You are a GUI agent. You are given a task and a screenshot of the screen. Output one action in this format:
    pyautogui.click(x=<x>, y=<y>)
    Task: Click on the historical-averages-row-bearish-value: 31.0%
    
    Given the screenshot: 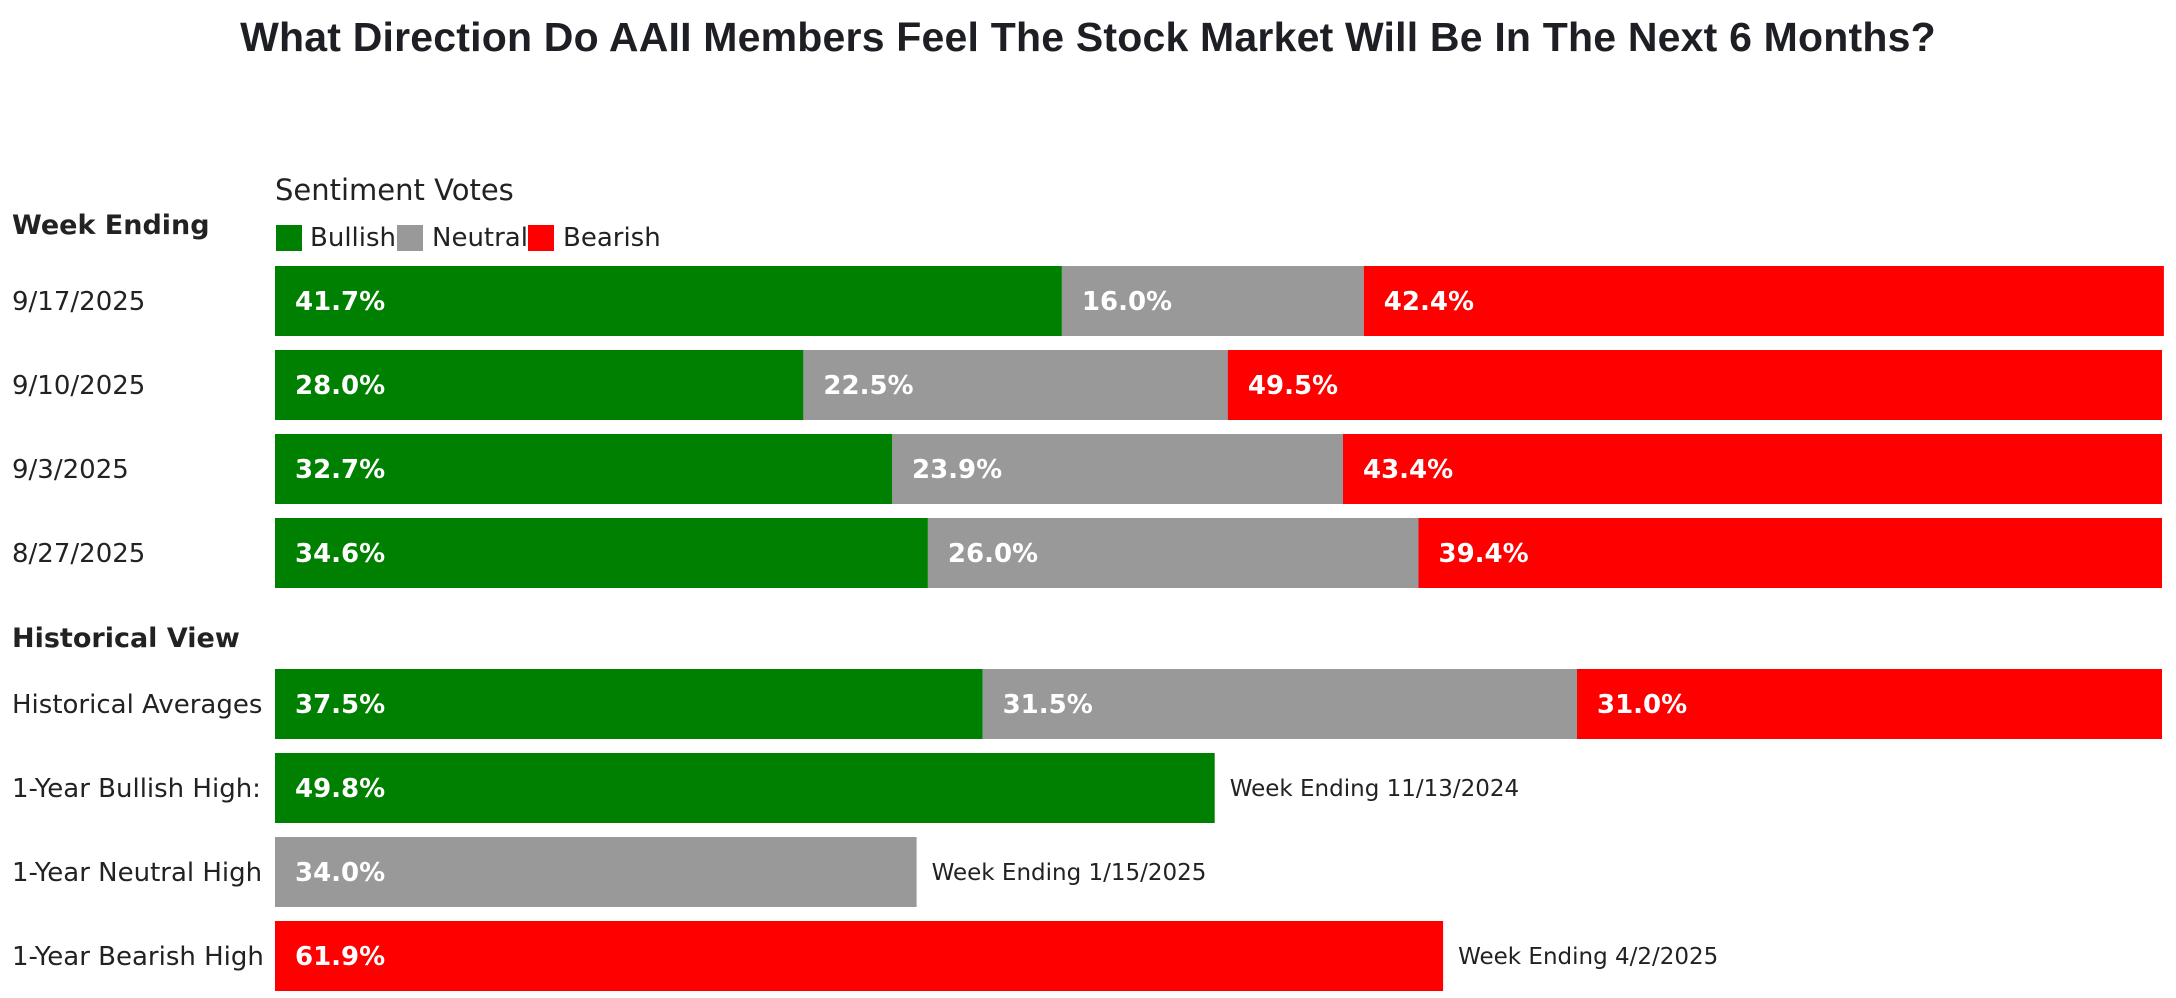 What is the action you would take?
    pyautogui.click(x=1642, y=705)
    